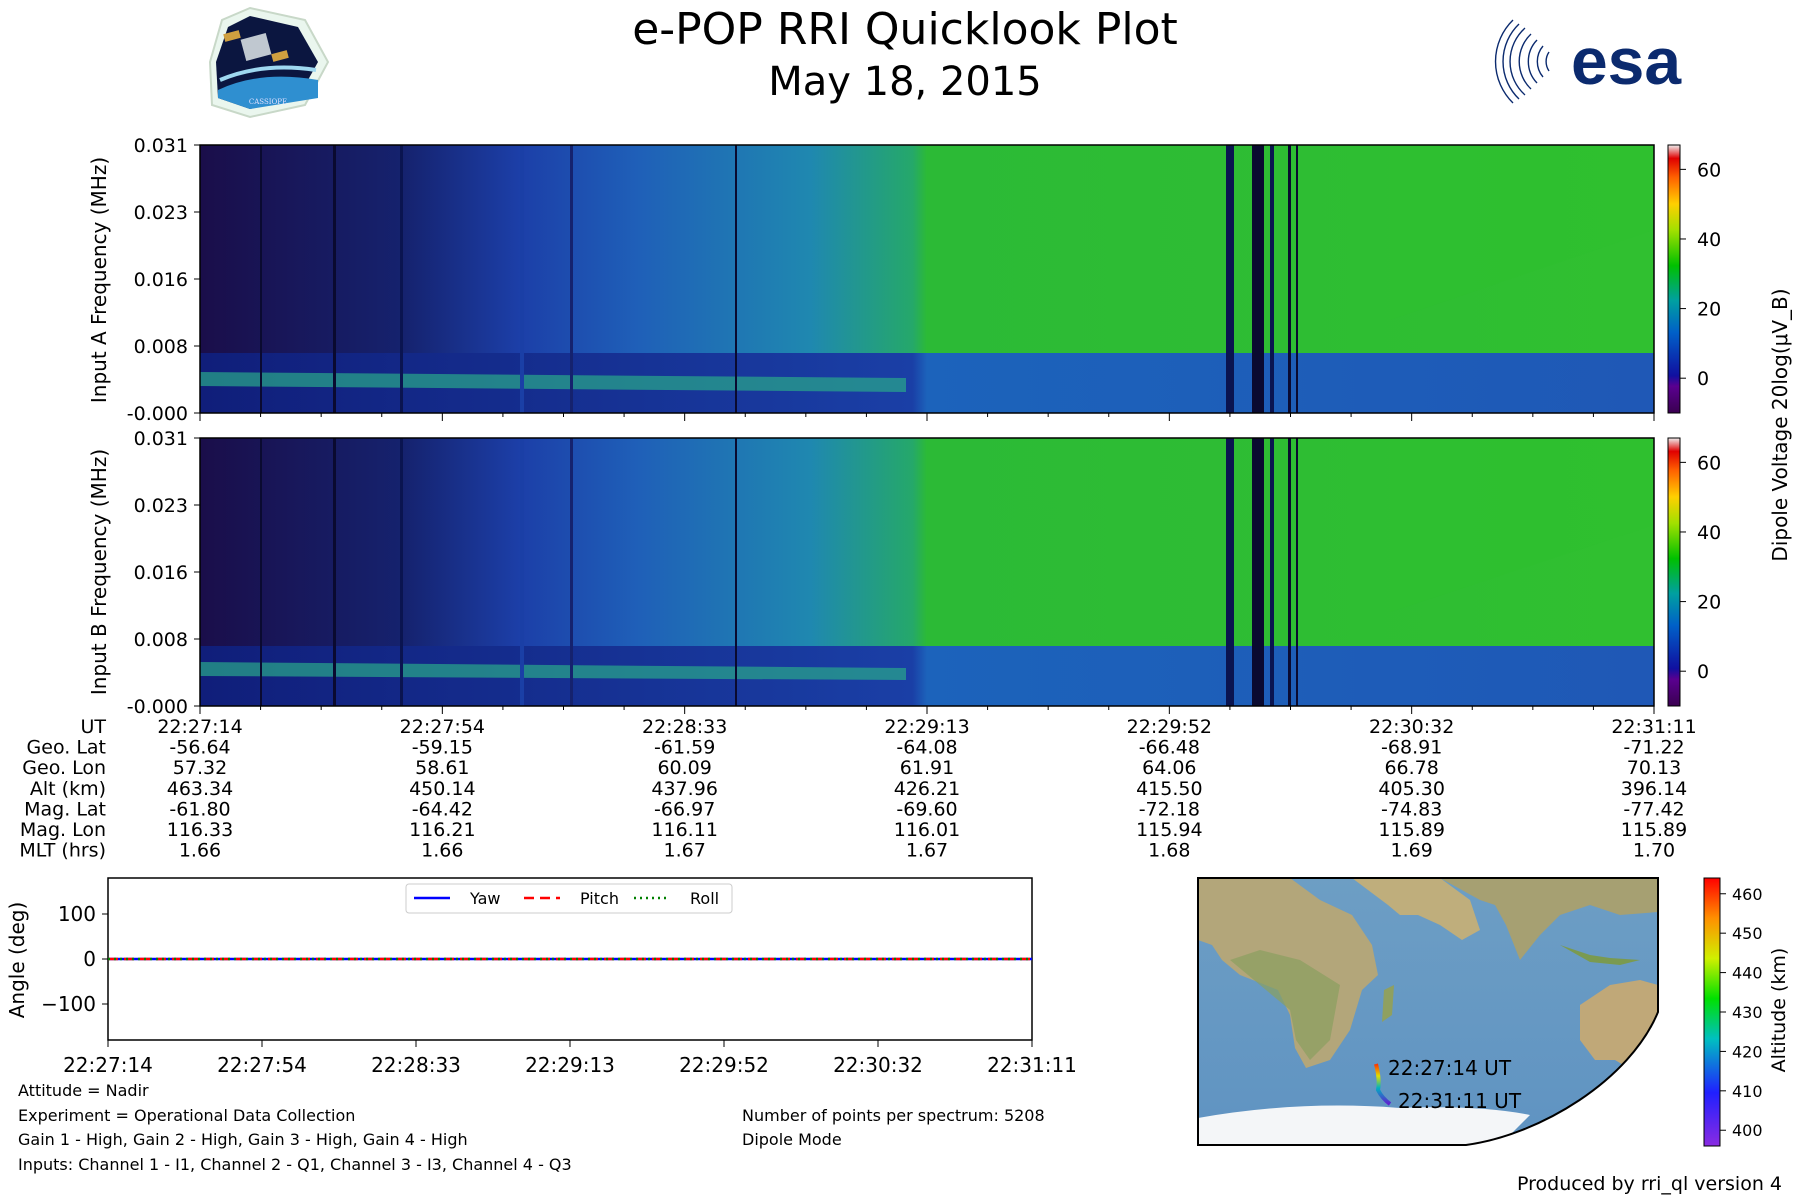  Describe the element at coordinates (200, 830) in the screenshot. I see `orbit-cell: 116.33` at that location.